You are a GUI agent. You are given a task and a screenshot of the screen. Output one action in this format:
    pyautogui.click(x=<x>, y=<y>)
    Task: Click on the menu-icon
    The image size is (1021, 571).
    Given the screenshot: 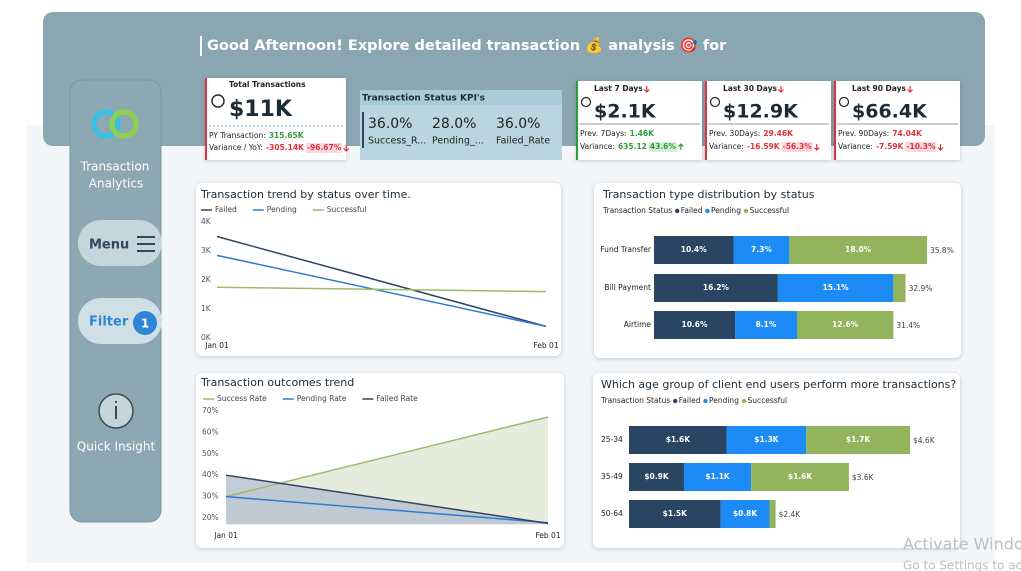 What is the action you would take?
    pyautogui.click(x=146, y=244)
    